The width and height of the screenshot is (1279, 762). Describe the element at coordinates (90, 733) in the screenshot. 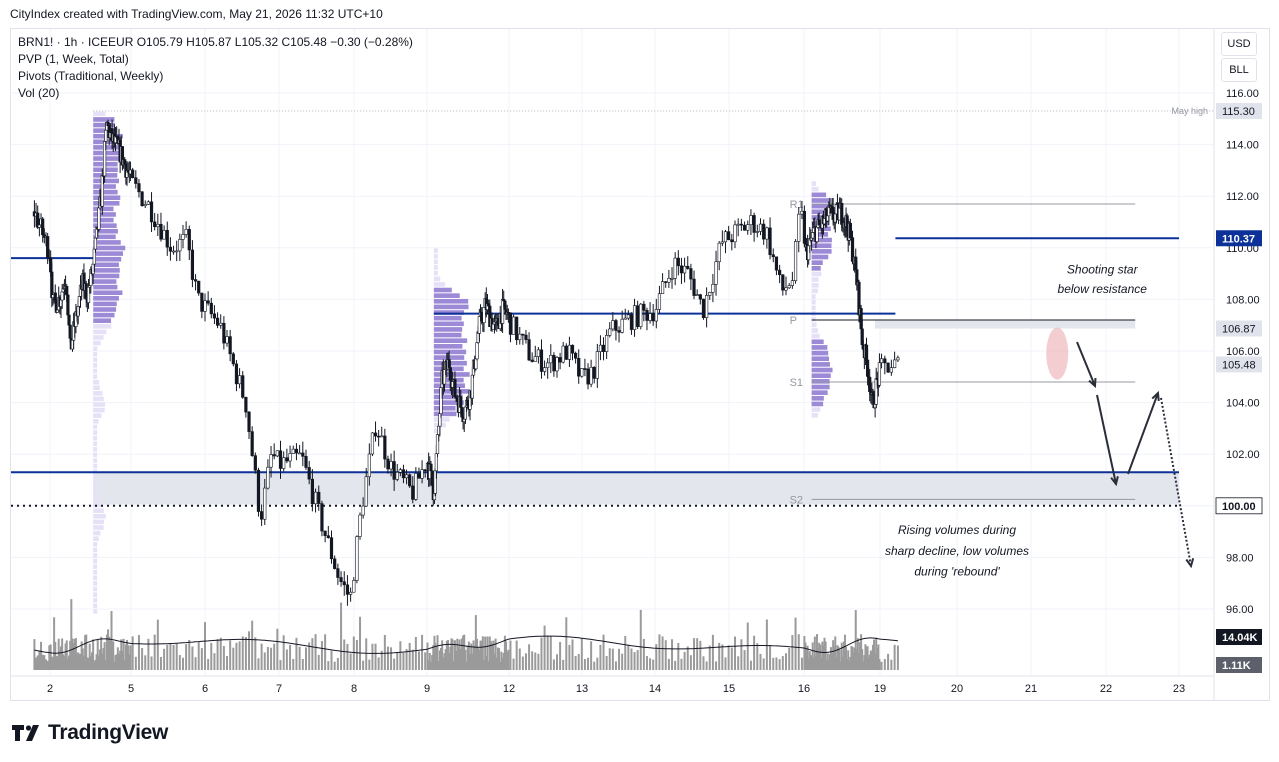

I see `tradingview-brand: TradingView` at that location.